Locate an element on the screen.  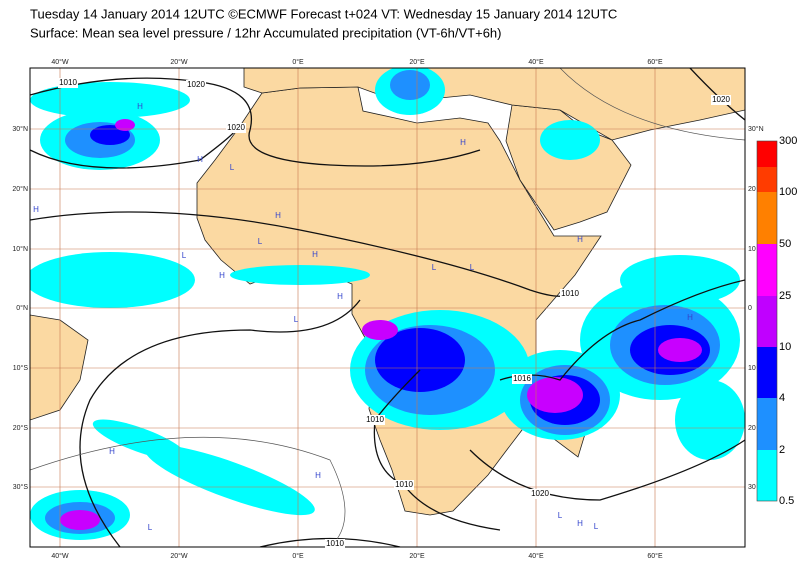
colorbar-label: 10 is located at coordinates (785, 347).